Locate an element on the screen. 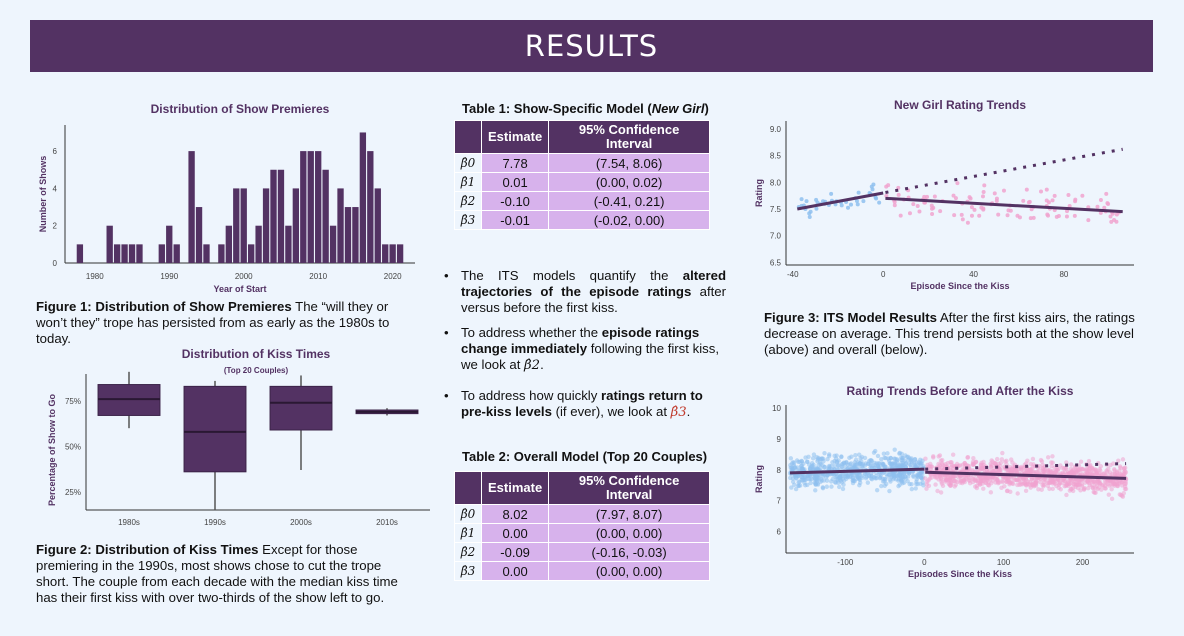 The height and width of the screenshot is (636, 1184). table-row: β̂3 0.00 (0.00, 0.00) is located at coordinates (582, 571).